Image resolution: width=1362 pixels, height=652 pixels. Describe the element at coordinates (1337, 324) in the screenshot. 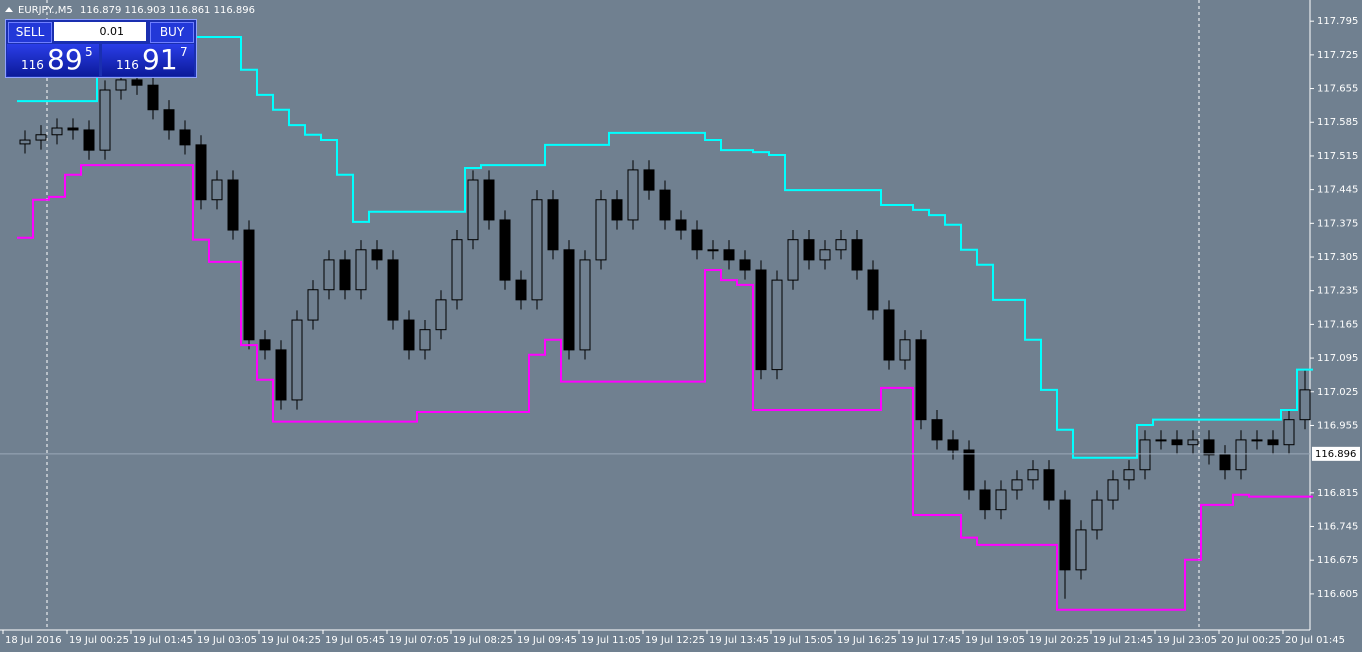

I see `y-tick-label: 117.165` at that location.